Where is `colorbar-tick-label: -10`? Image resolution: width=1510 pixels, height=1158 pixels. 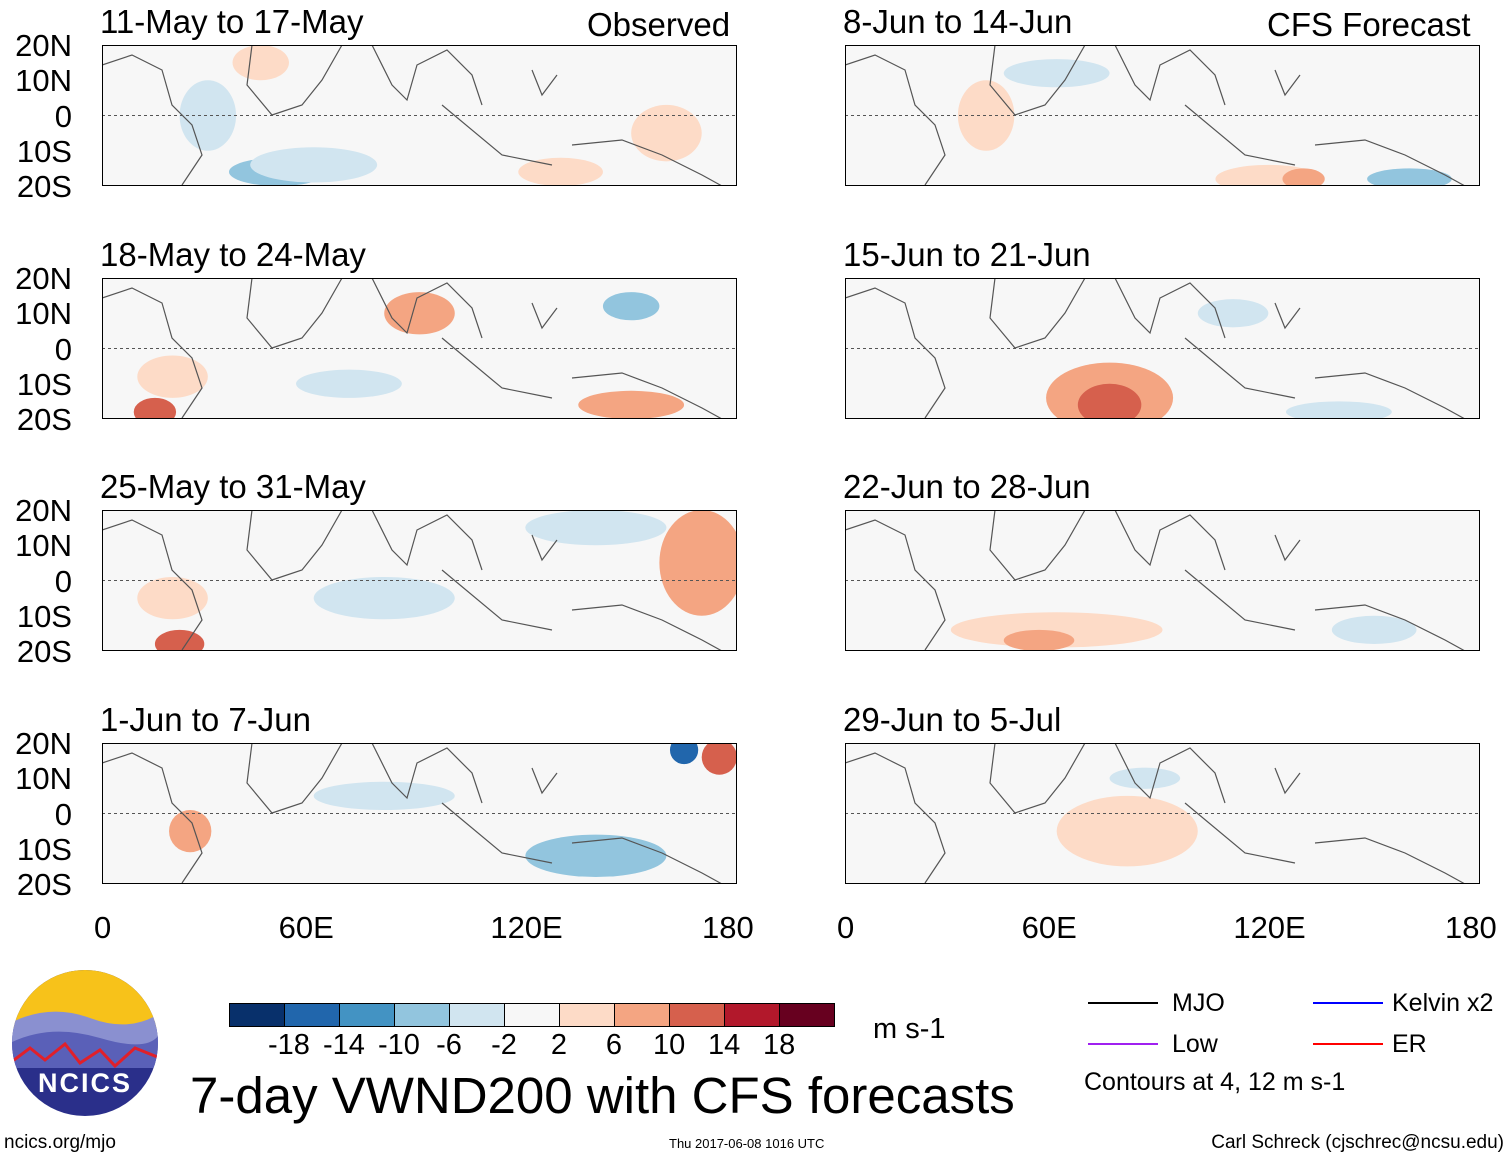 colorbar-tick-label: -10 is located at coordinates (399, 1045).